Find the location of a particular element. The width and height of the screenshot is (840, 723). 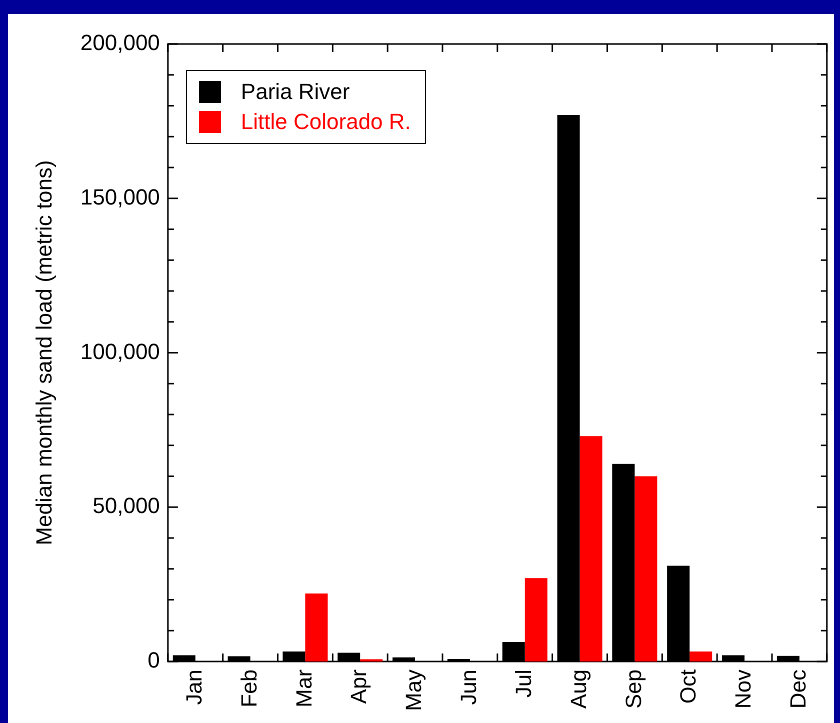

x-tick-label: Sep is located at coordinates (633, 689).